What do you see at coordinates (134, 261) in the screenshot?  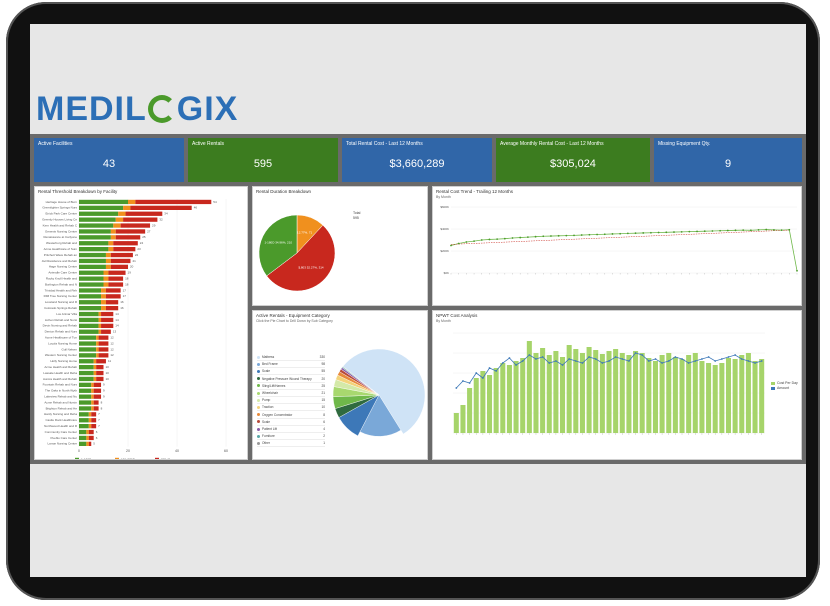 I see `bar-total-label: 21` at bounding box center [134, 261].